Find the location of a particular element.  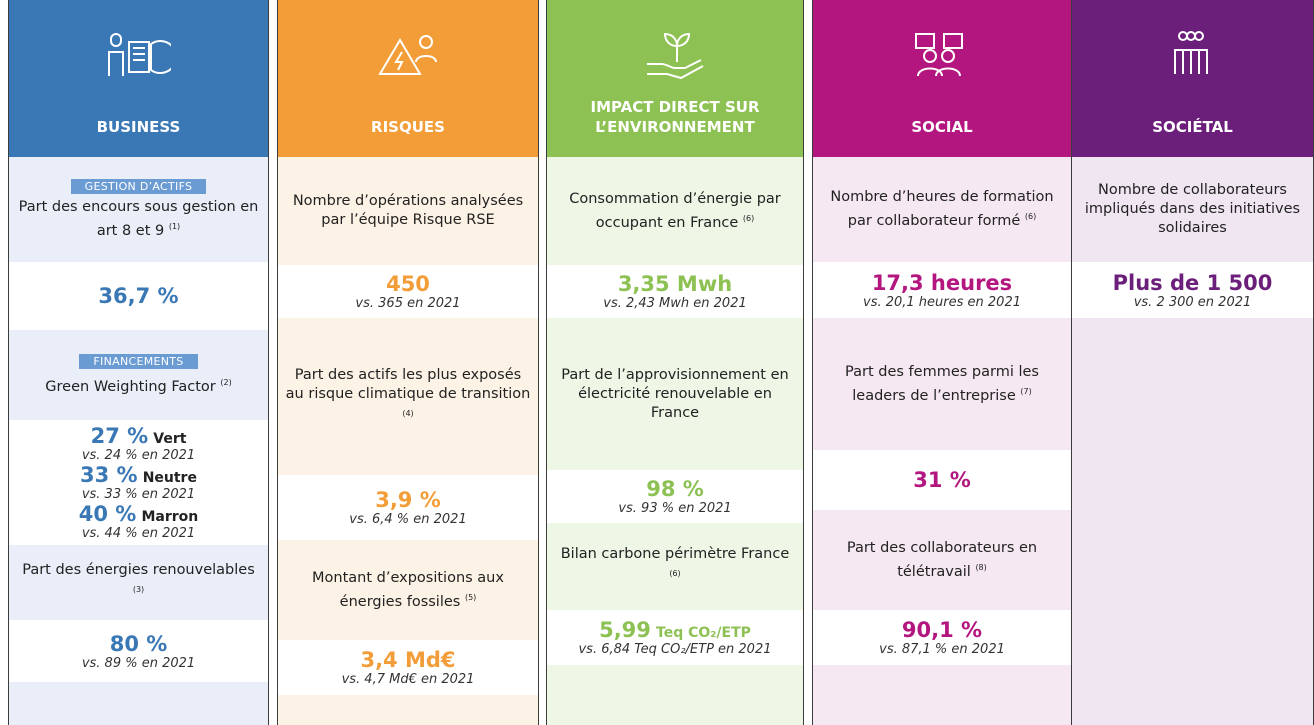

value-unit: Neutre is located at coordinates (169, 478).